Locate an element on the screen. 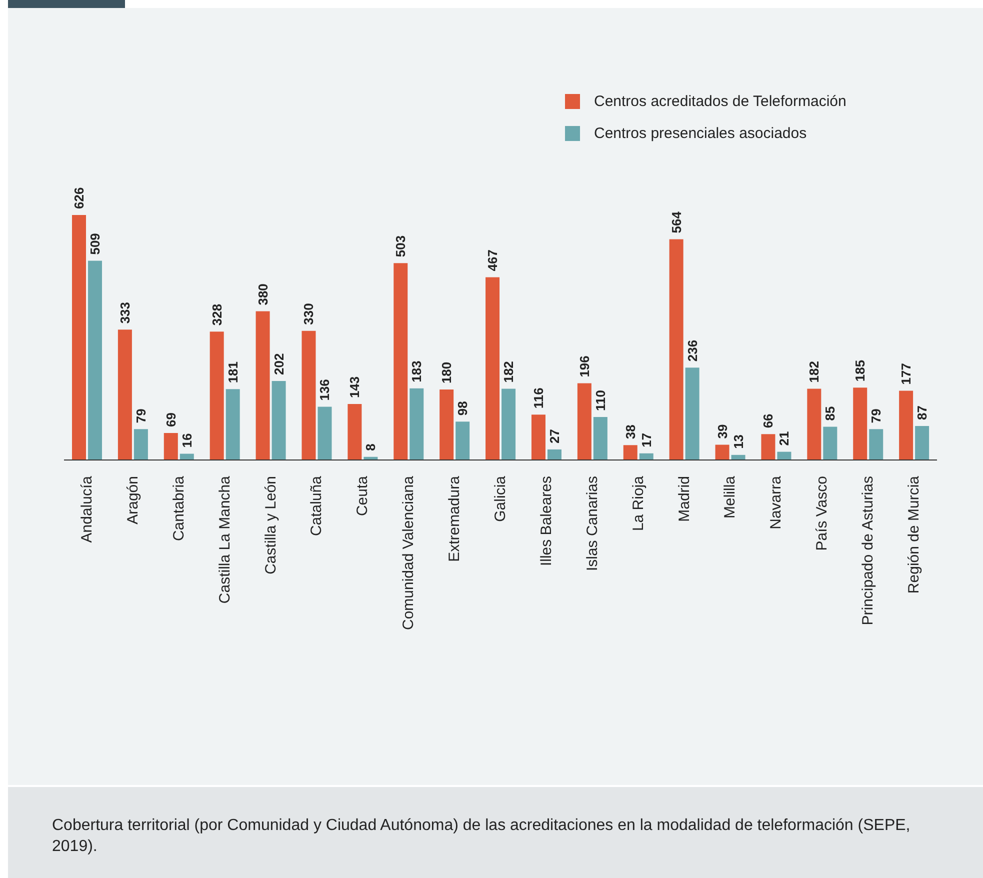 This screenshot has width=983, height=878. data-label: 8 is located at coordinates (370, 447).